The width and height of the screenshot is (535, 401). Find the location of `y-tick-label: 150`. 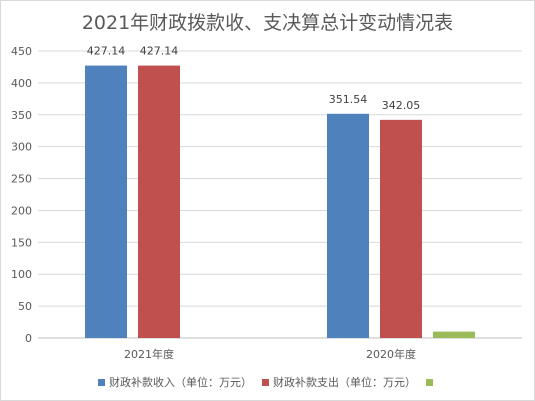

y-tick-label: 150 is located at coordinates (21, 242).